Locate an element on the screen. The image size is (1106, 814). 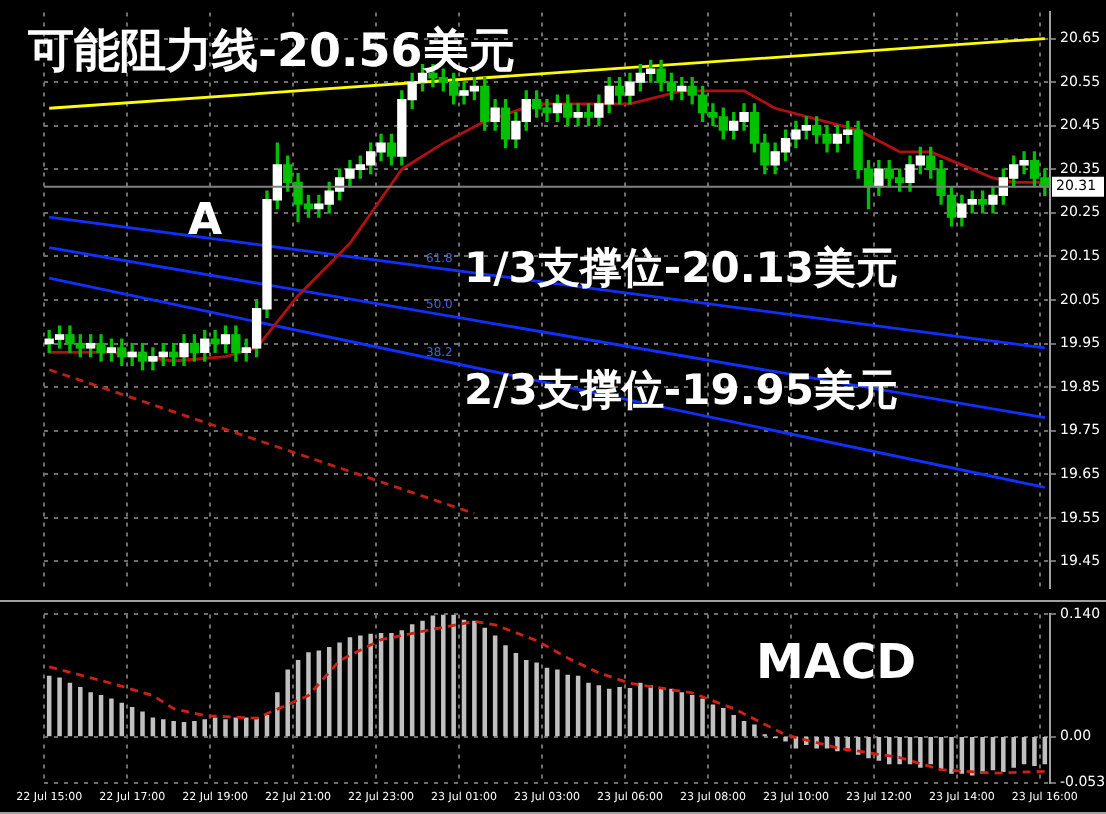
candlestick is located at coordinates (215, 341).